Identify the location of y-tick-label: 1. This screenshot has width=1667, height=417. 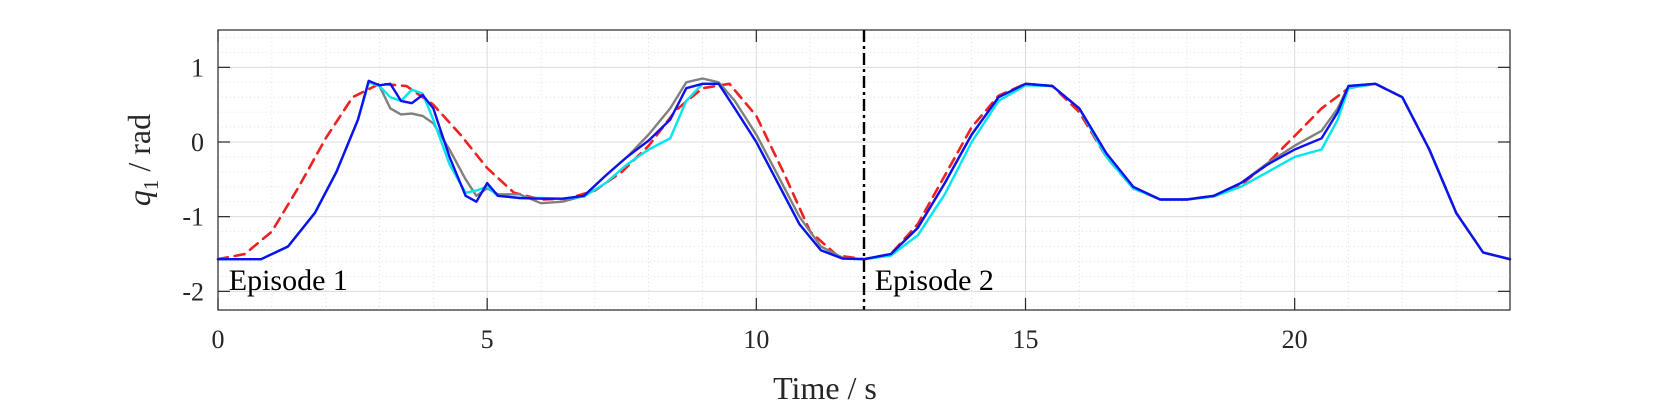
(197, 67).